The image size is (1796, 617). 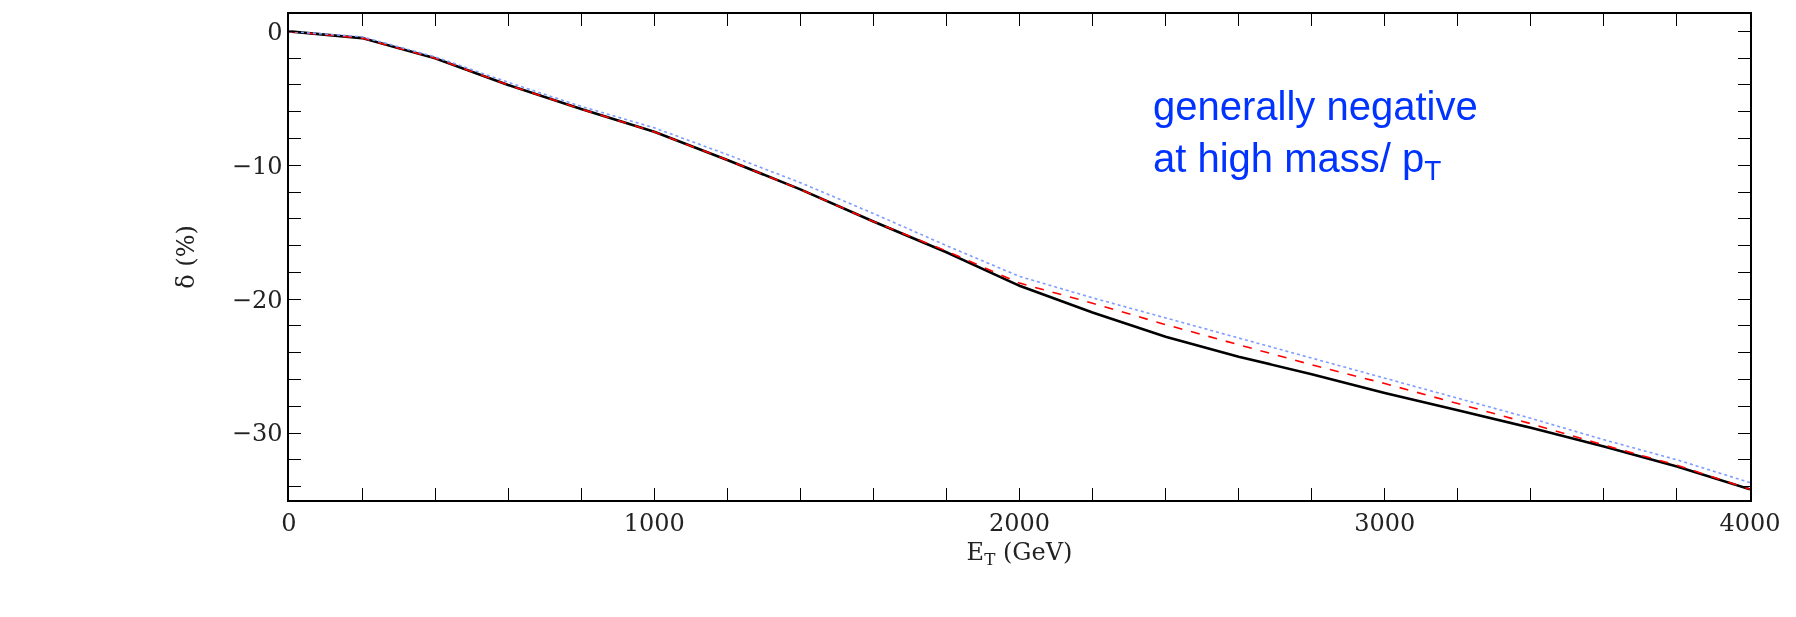 I want to click on x-axis-title: E$_{T}$ (GeV), so click(x=1019, y=554).